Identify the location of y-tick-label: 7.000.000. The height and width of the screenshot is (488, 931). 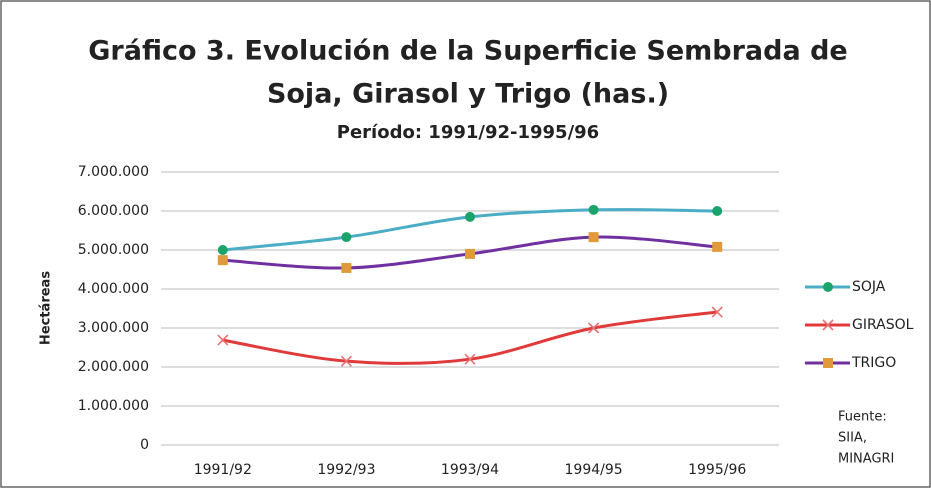
(113, 172).